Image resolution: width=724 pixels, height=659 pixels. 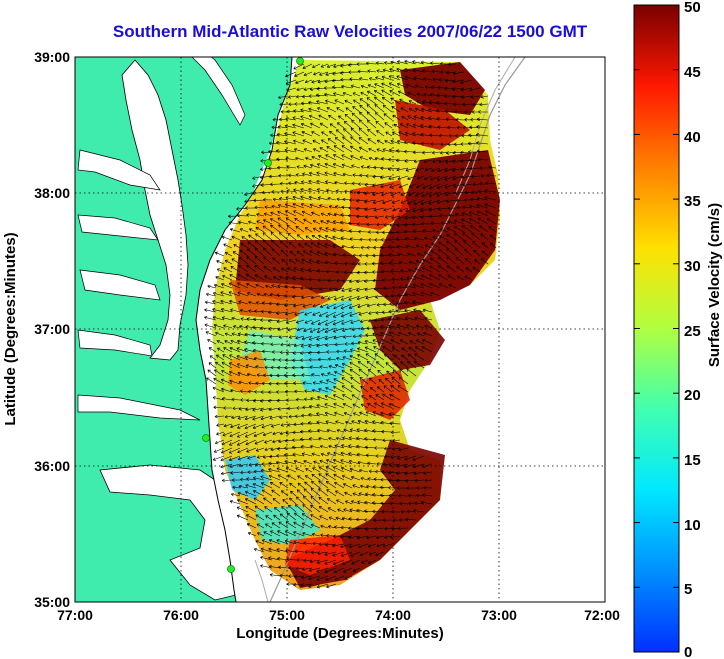 What do you see at coordinates (692, 266) in the screenshot?
I see `colorbar-tick-label: 30` at bounding box center [692, 266].